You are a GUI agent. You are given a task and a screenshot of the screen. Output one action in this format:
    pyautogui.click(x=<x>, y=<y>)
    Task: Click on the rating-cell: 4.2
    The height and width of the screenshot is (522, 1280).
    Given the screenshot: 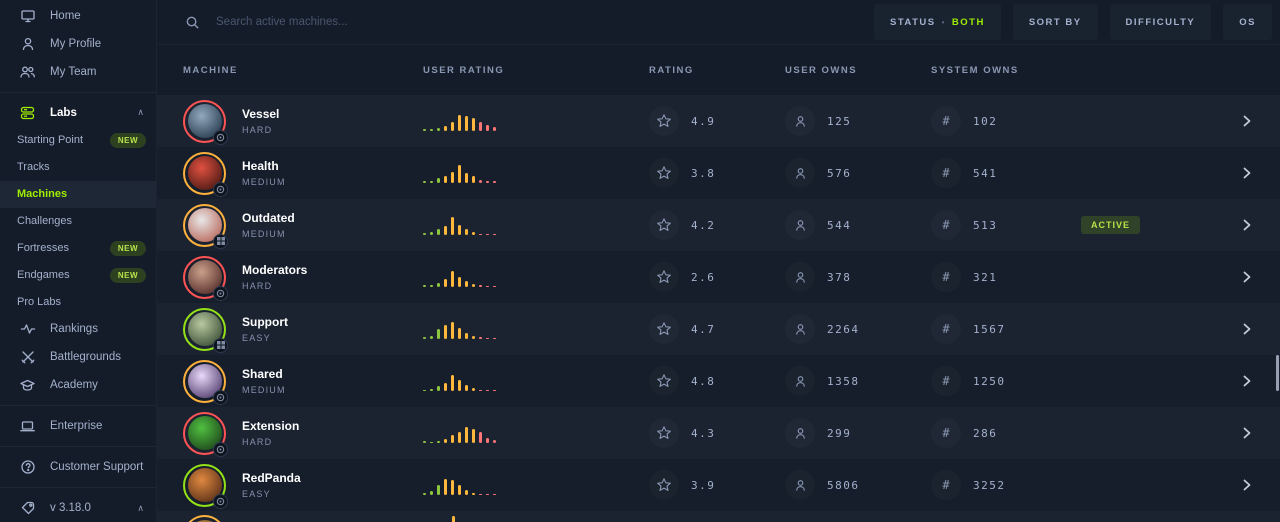 What is the action you would take?
    pyautogui.click(x=717, y=225)
    